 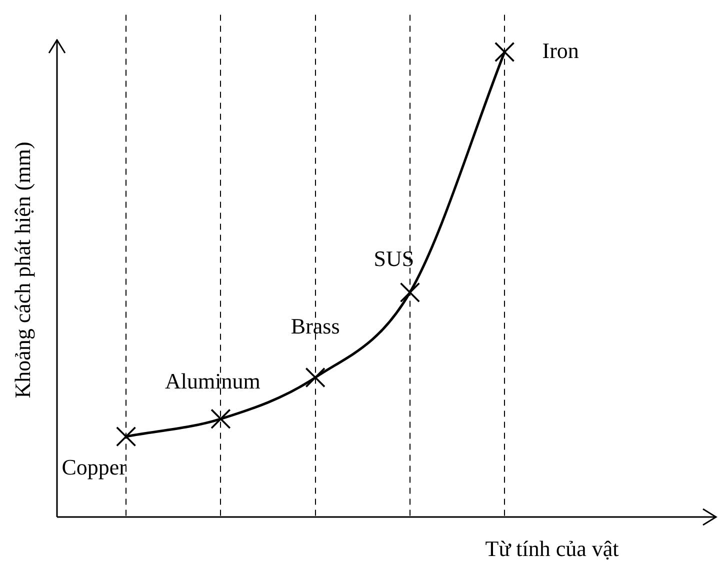 I want to click on x-axis-title: Từ tính của vật, so click(x=552, y=548).